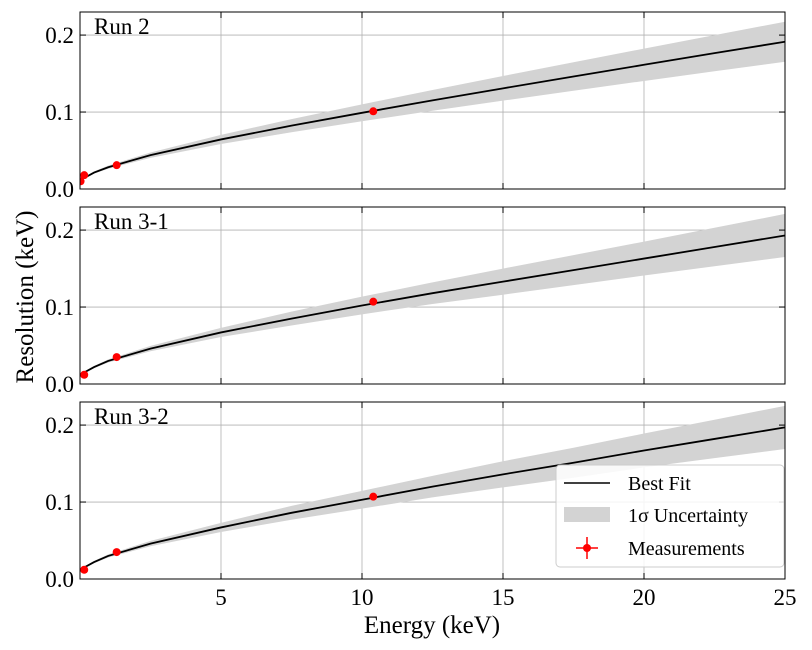 This screenshot has height=650, width=812. I want to click on legend-frame, so click(670, 516).